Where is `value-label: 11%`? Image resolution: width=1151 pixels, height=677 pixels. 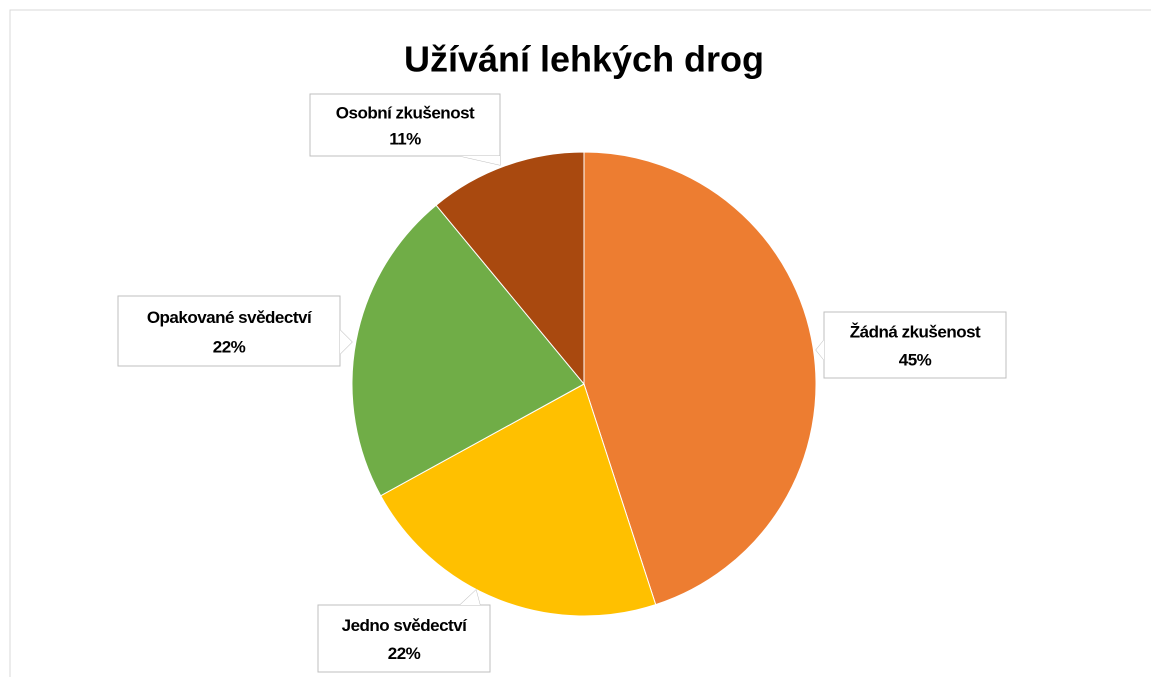
value-label: 11% is located at coordinates (405, 138).